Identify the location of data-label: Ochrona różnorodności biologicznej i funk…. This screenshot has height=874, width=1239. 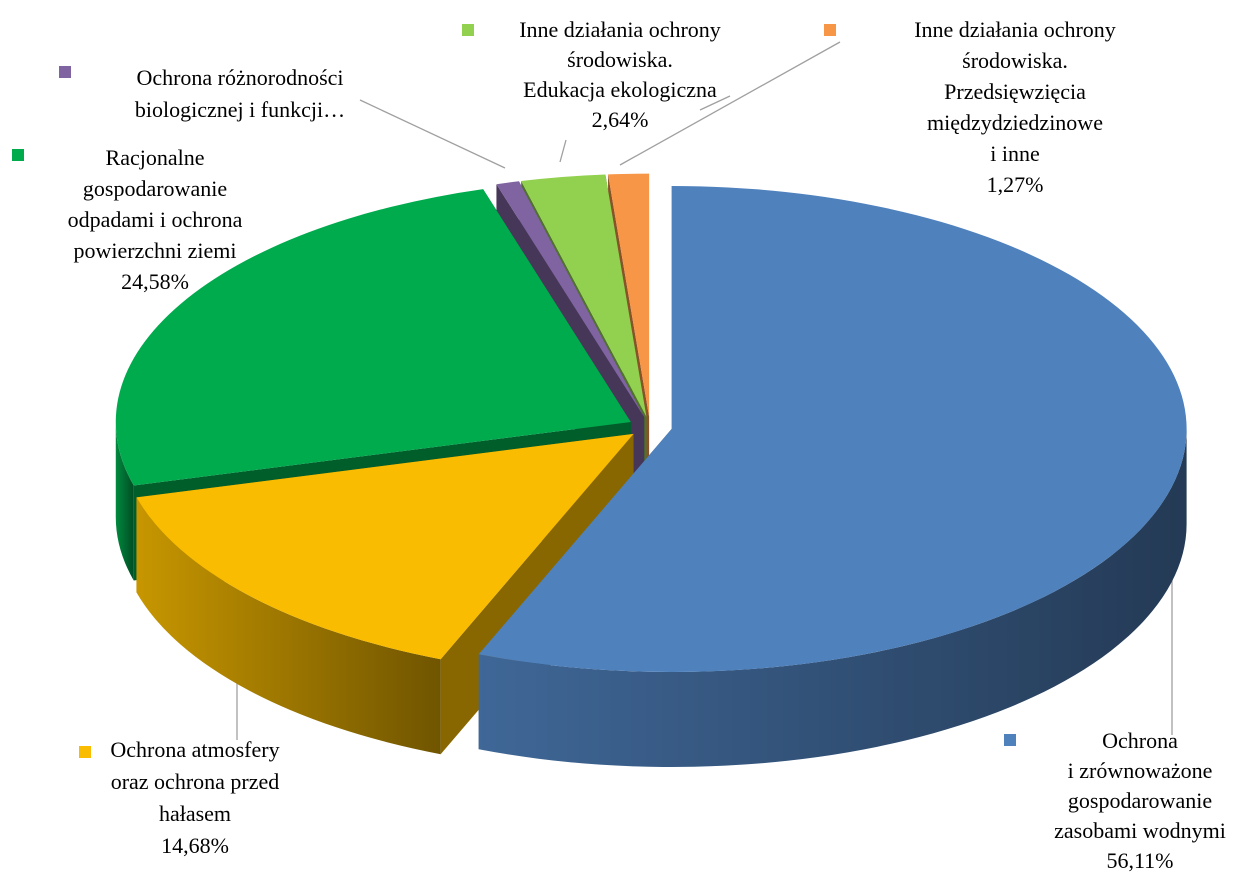
(240, 93).